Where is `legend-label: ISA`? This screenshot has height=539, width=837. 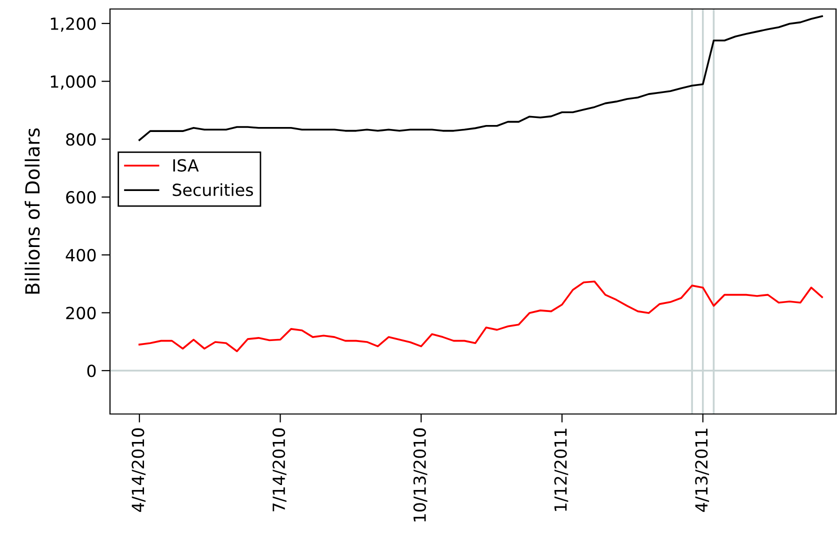
legend-label: ISA is located at coordinates (186, 165).